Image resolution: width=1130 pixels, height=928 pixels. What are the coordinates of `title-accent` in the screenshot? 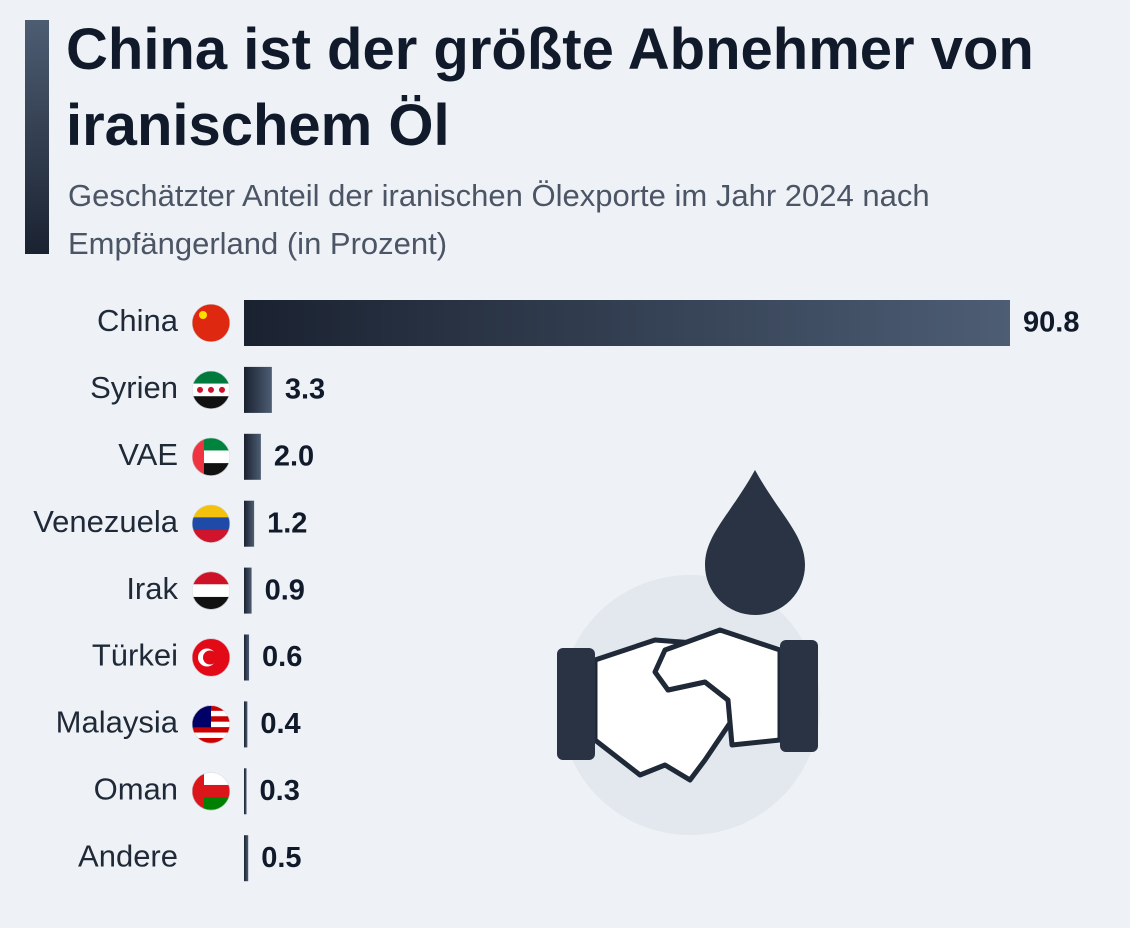 It's located at (37, 137).